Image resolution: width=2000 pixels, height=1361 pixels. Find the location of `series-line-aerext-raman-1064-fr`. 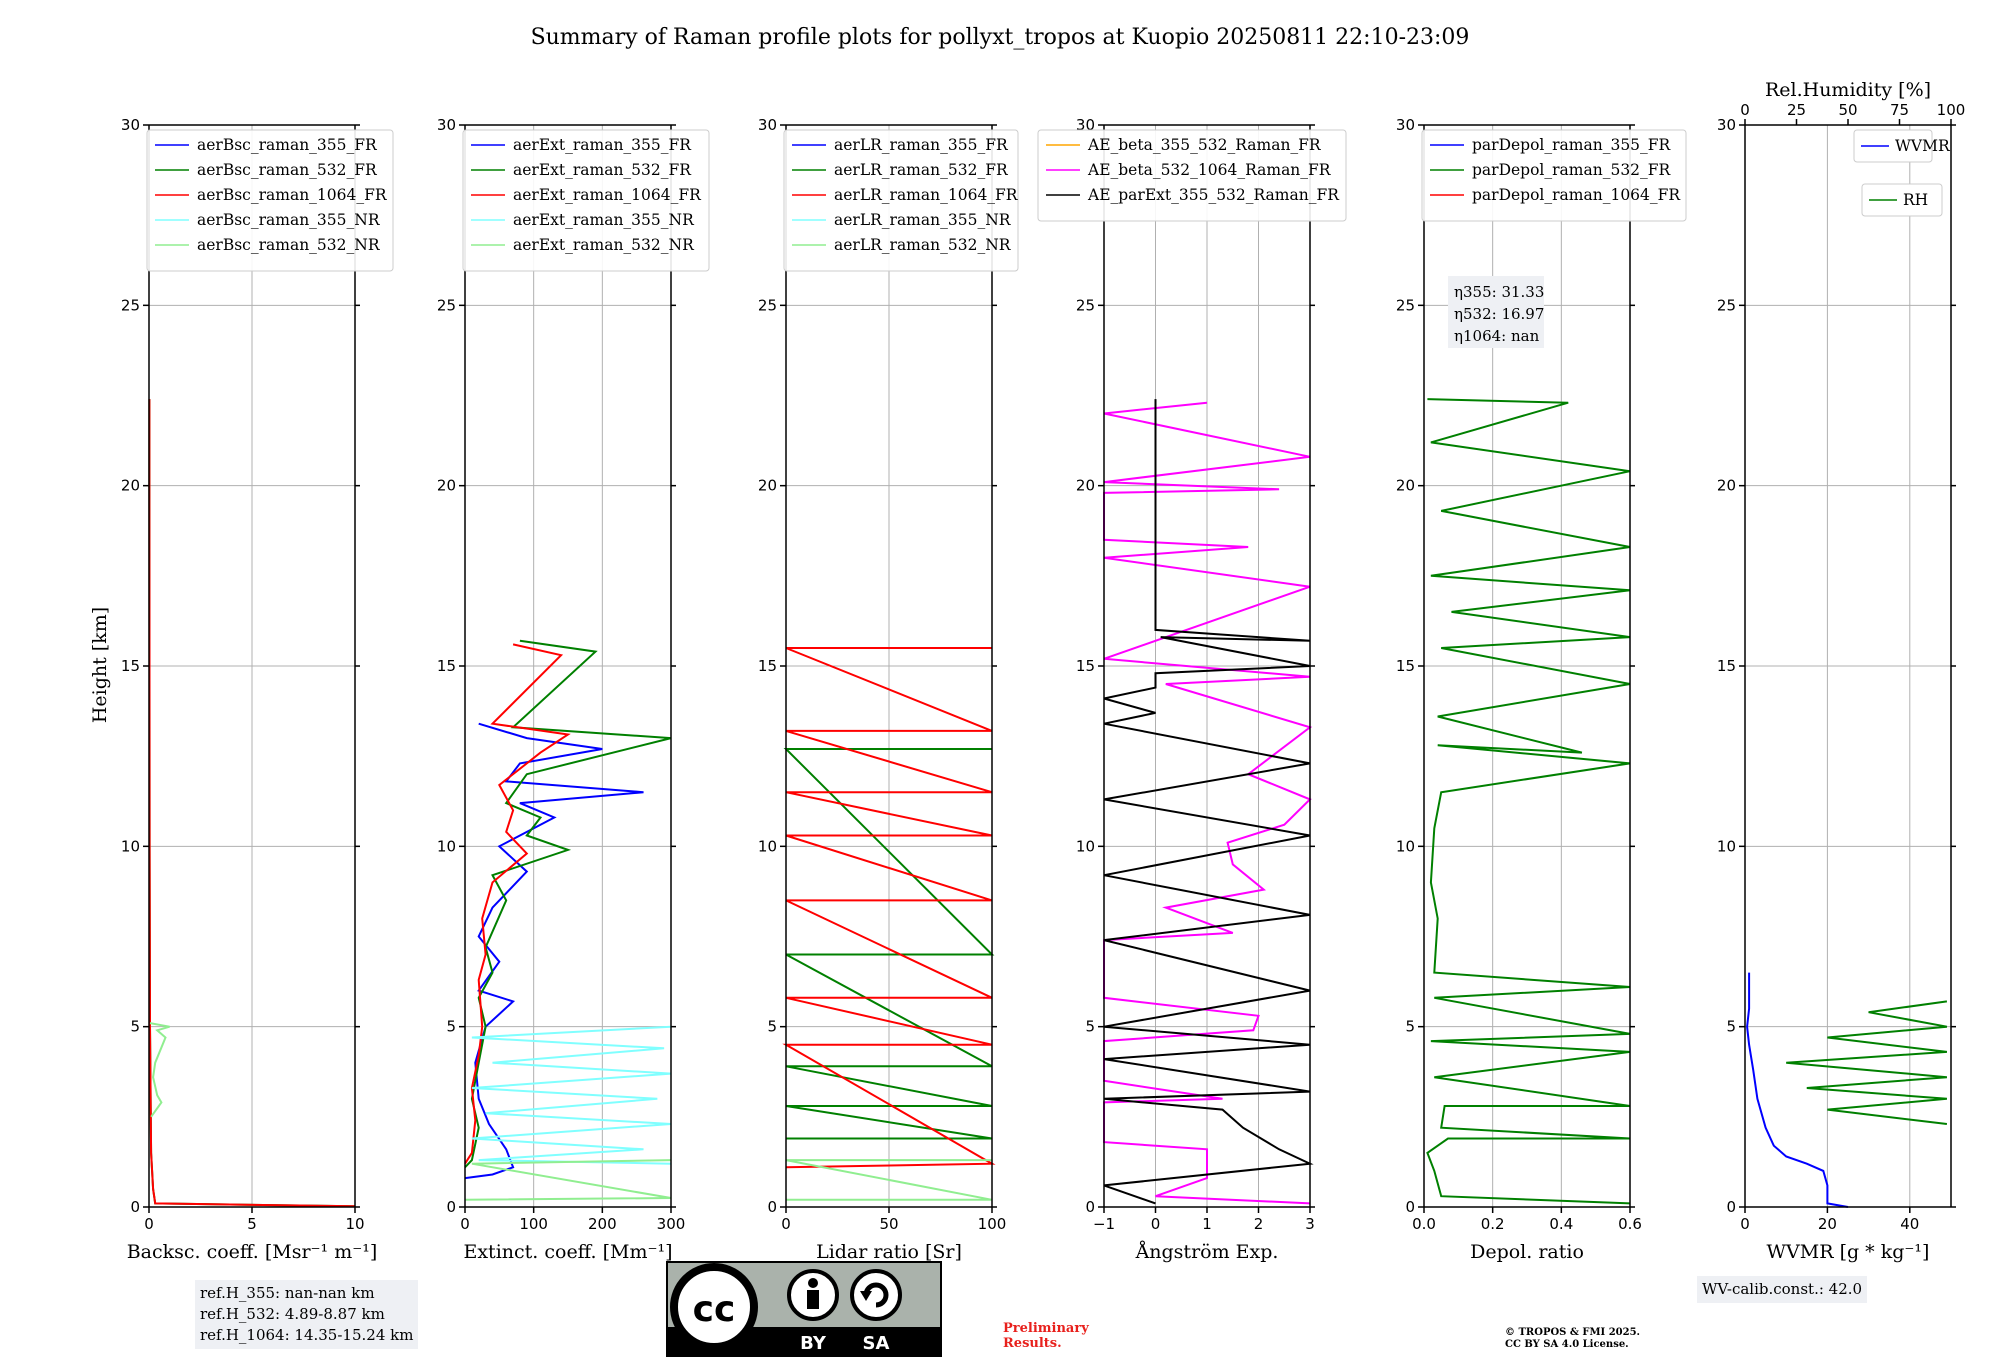

series-line-aerext-raman-1064-fr is located at coordinates (517, 904).